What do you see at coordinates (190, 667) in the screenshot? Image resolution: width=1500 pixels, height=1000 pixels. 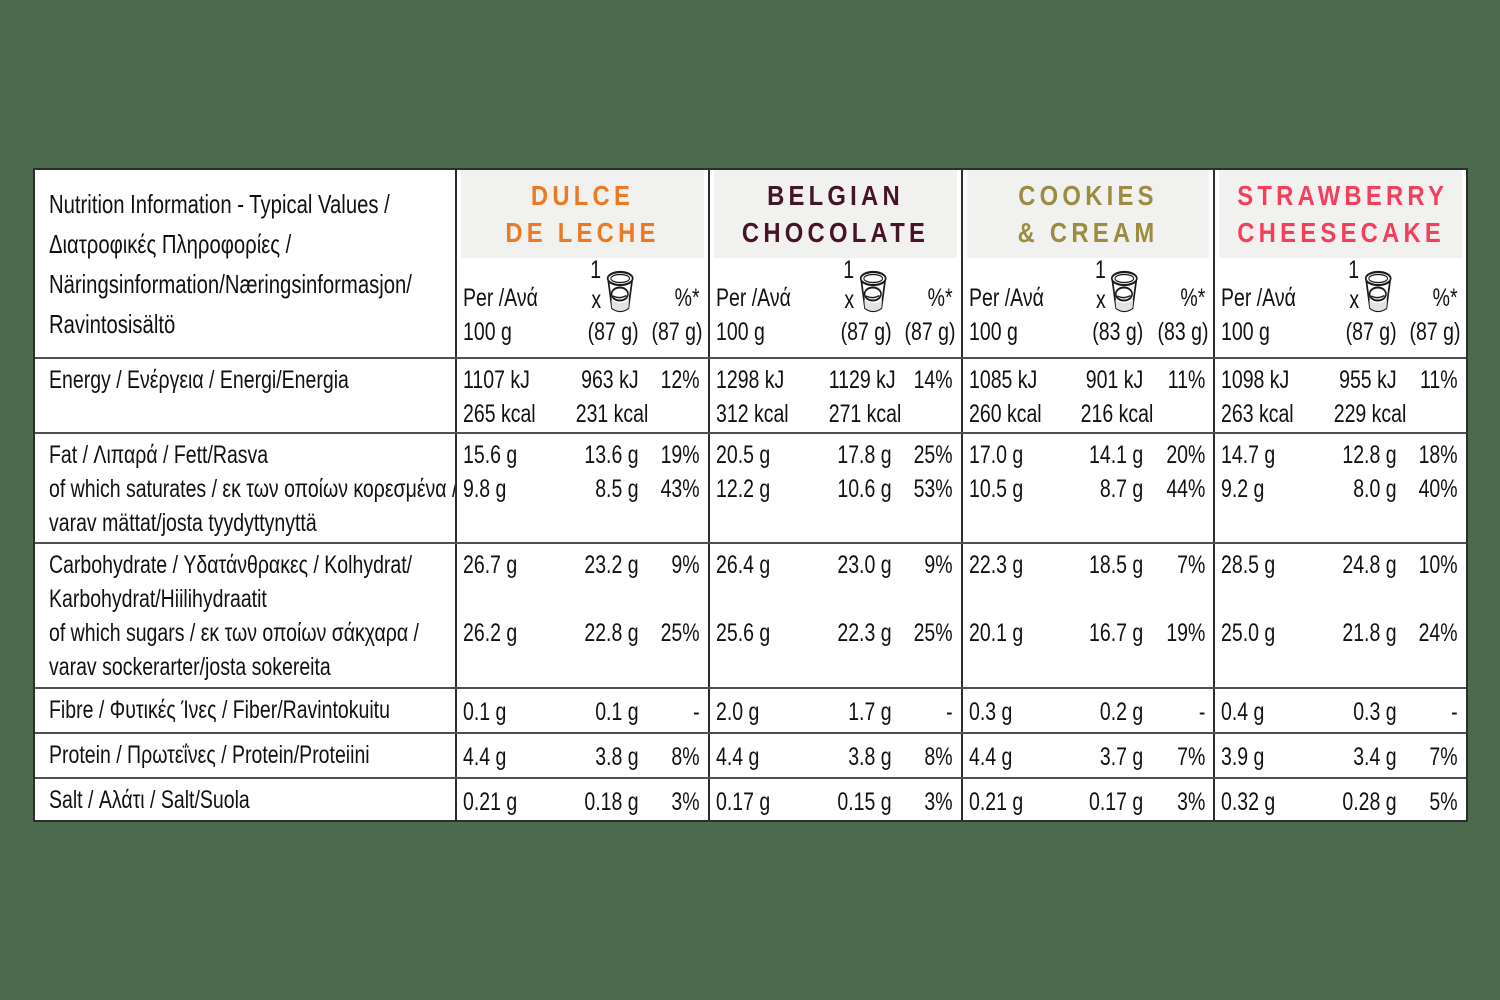 I see `row-label-line: varav sockerarter/josta sokereita` at bounding box center [190, 667].